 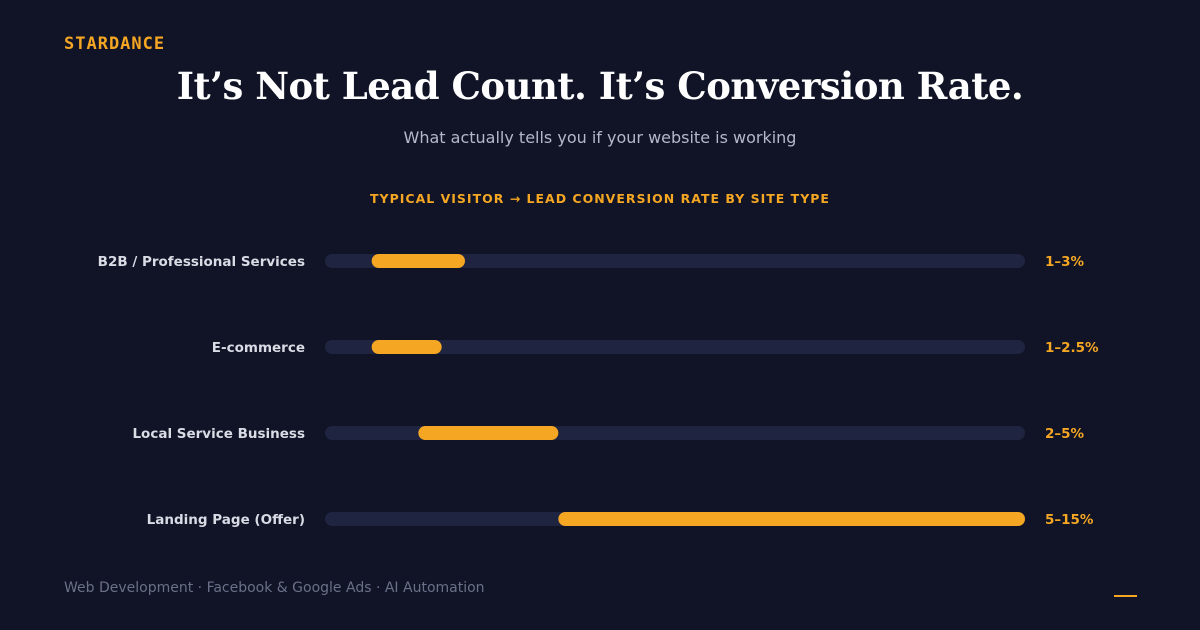 I want to click on value-label: 1–3%, so click(x=1065, y=262).